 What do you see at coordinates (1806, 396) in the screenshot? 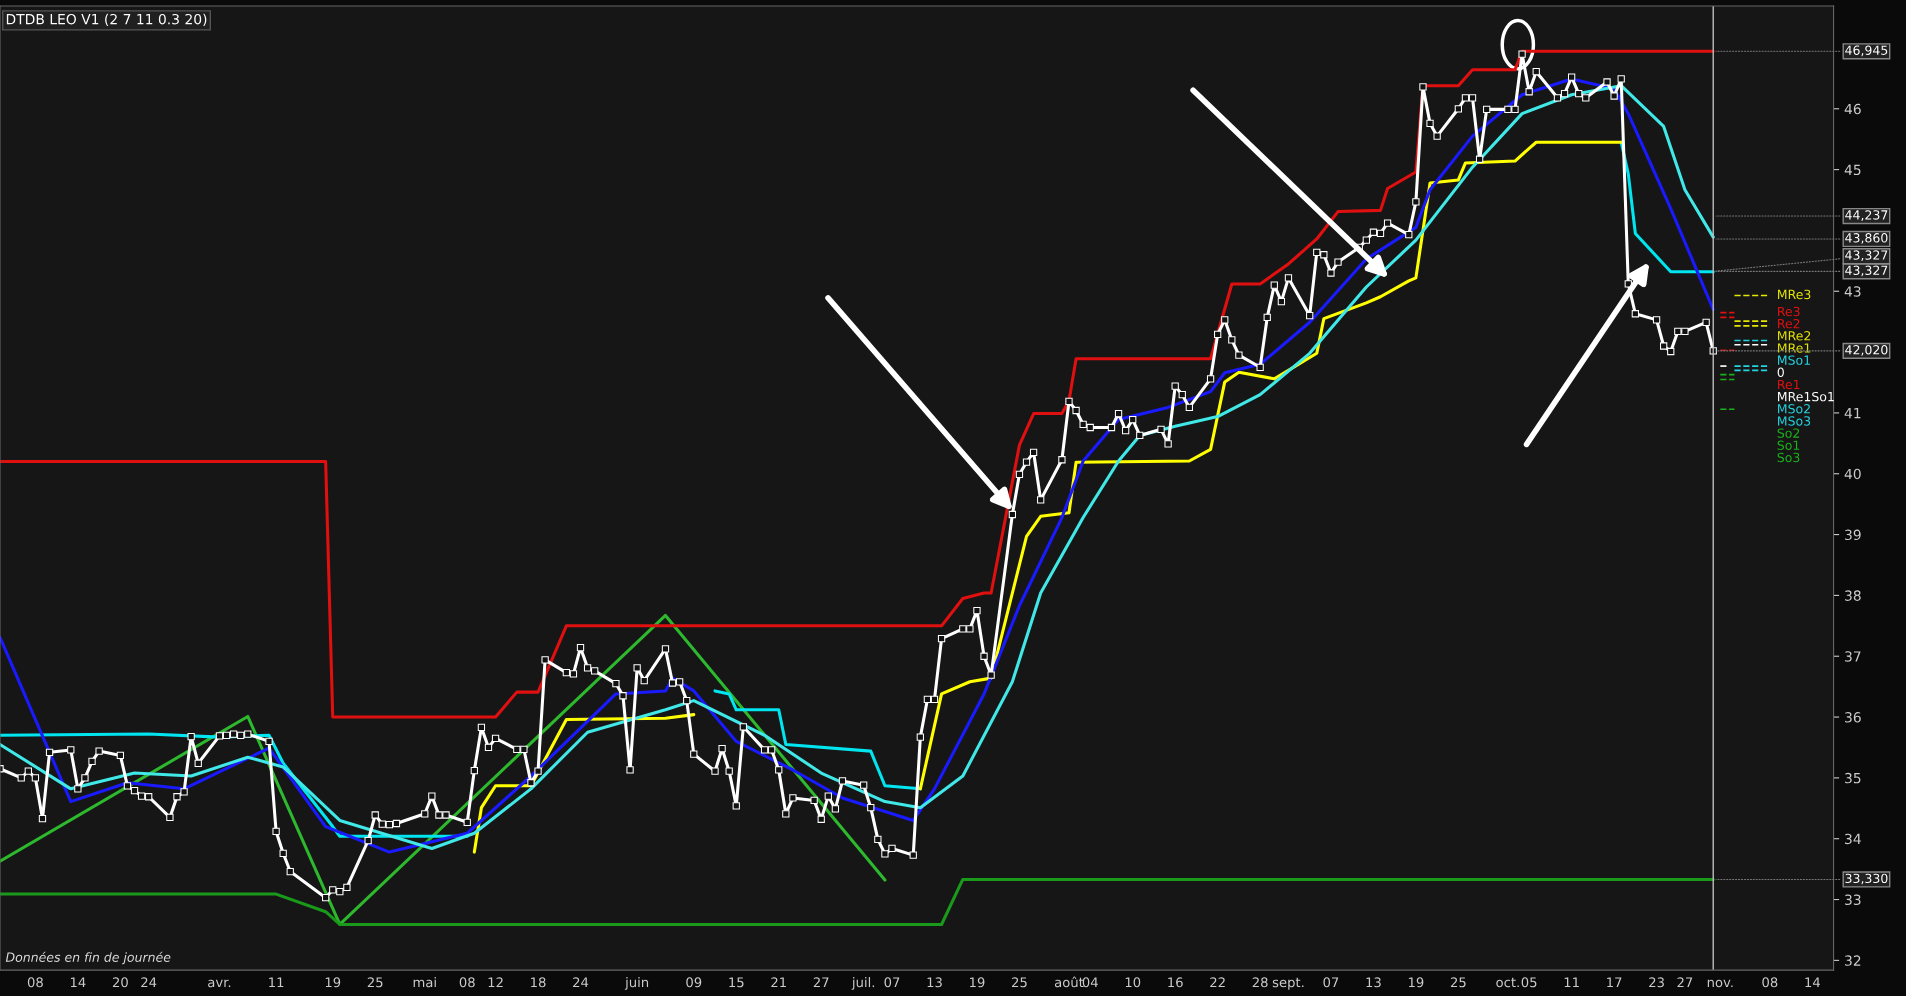
I see `text: MRe1So1` at bounding box center [1806, 396].